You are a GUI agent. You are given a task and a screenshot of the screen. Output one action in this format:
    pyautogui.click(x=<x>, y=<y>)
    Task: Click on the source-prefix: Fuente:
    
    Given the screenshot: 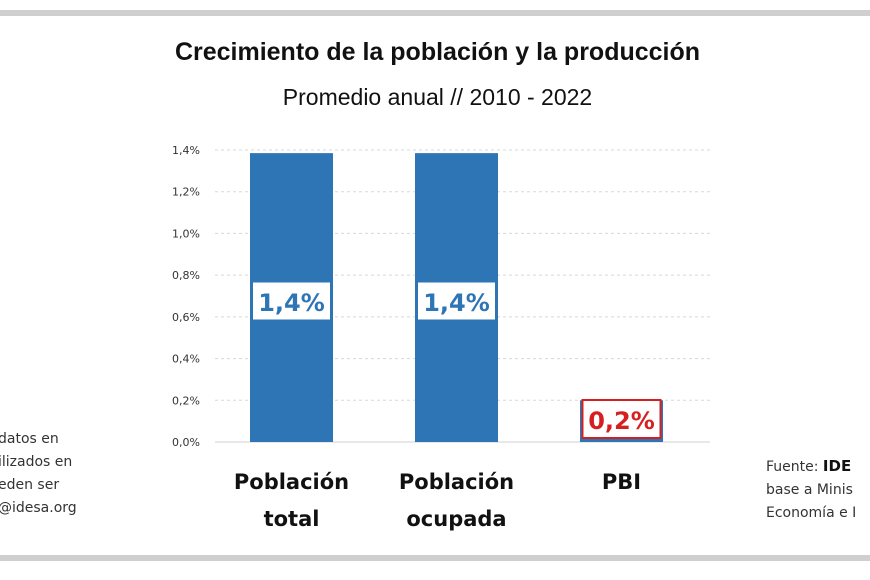 What is the action you would take?
    pyautogui.click(x=794, y=467)
    